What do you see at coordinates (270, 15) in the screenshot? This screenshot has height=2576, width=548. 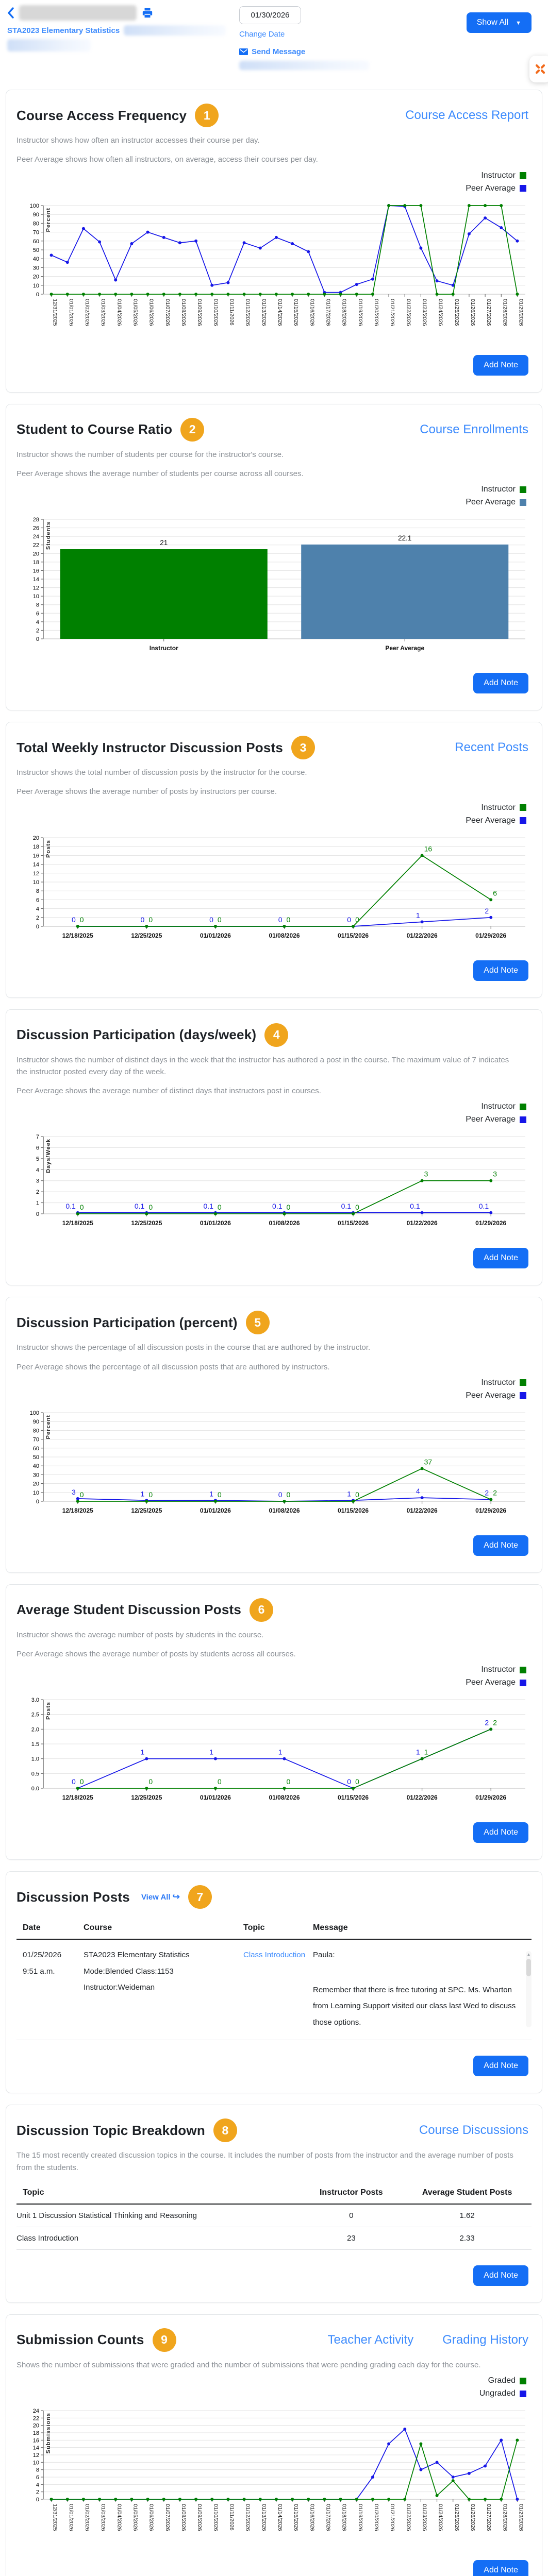 I see `date-field: 01/30/2026` at bounding box center [270, 15].